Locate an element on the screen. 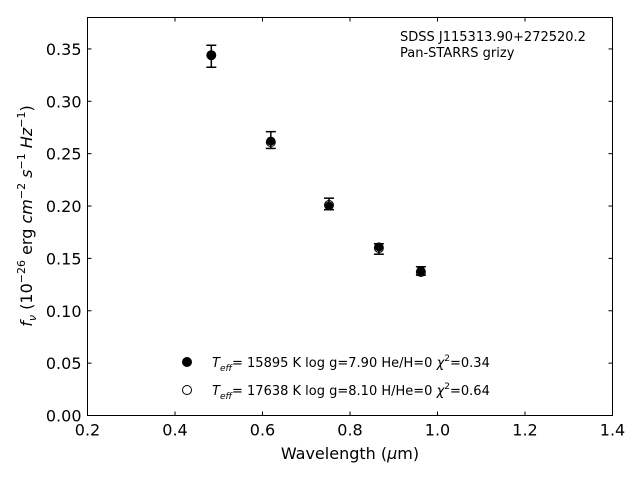 Image resolution: width=640 pixels, height=480 pixels. legend-entry-label: Teff= 17638 K log g=8.10 H/He=0 χ2=0.64 is located at coordinates (351, 392).